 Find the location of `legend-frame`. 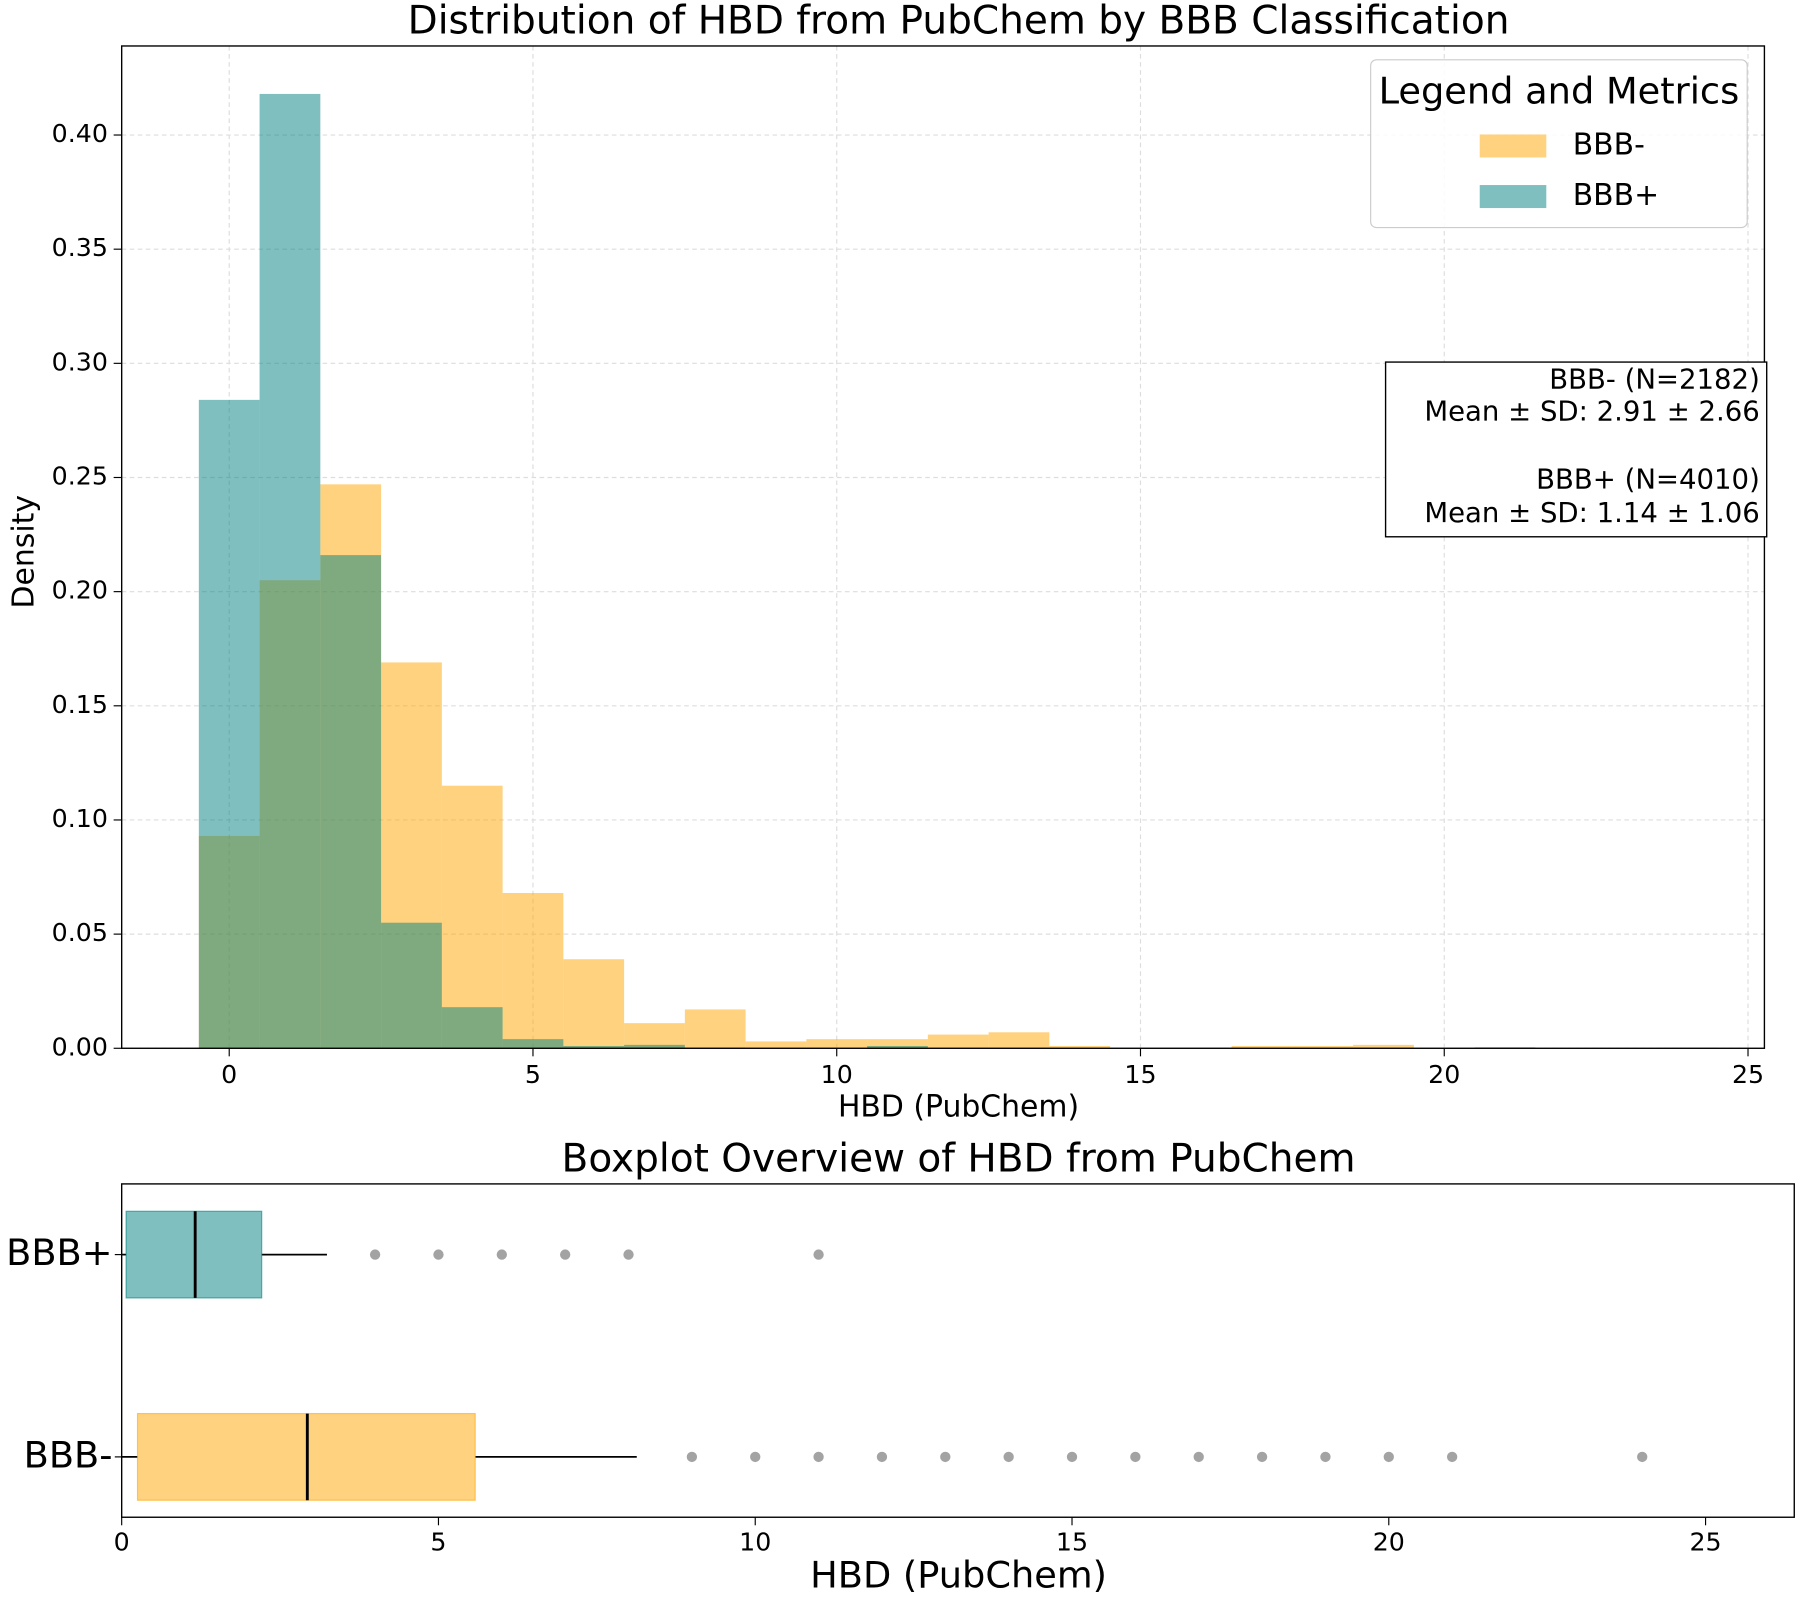

legend-frame is located at coordinates (1559, 144).